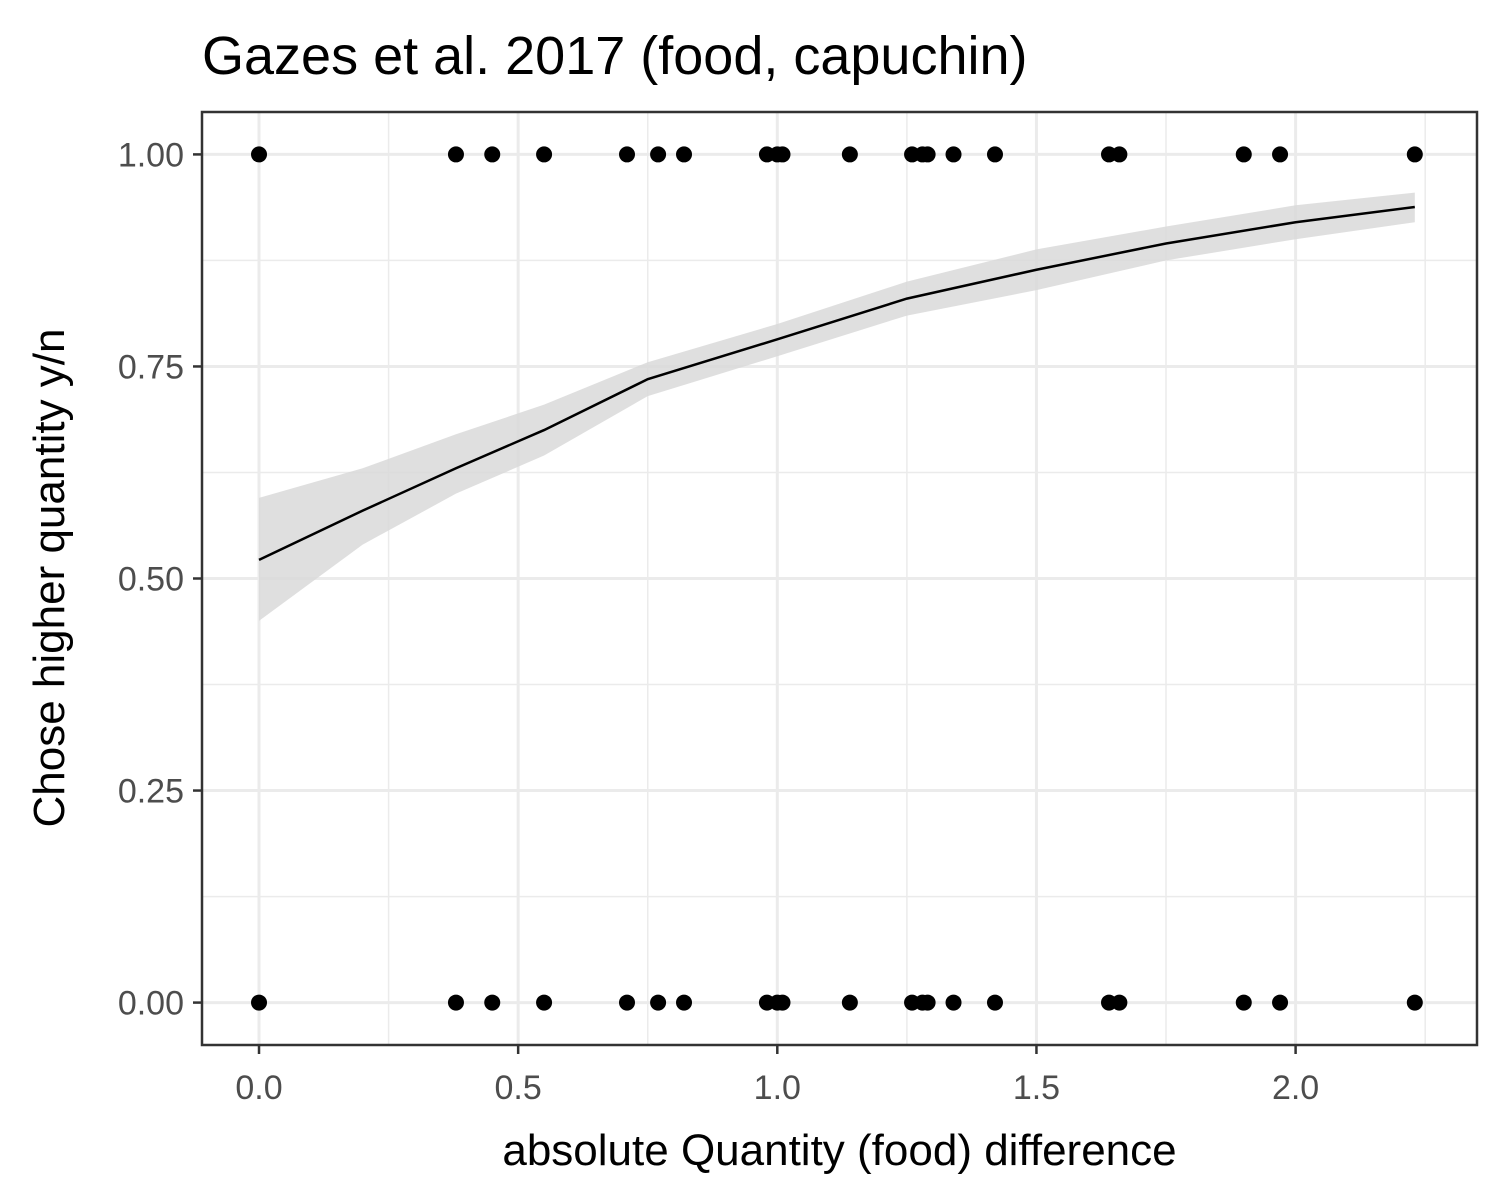 The width and height of the screenshot is (1500, 1200). I want to click on x-tick-label: 0.0, so click(258, 1088).